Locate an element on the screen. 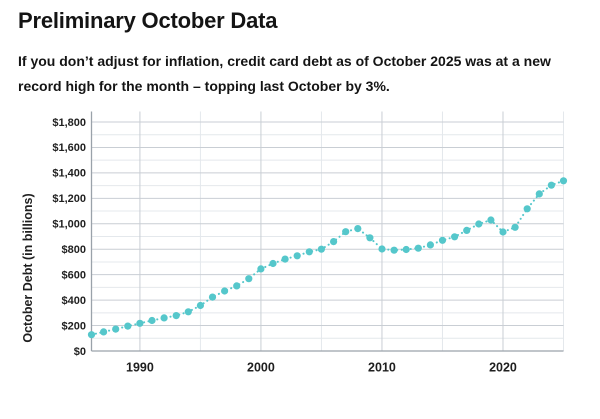 This screenshot has height=419, width=600. y-tick-label: $200 is located at coordinates (74, 326).